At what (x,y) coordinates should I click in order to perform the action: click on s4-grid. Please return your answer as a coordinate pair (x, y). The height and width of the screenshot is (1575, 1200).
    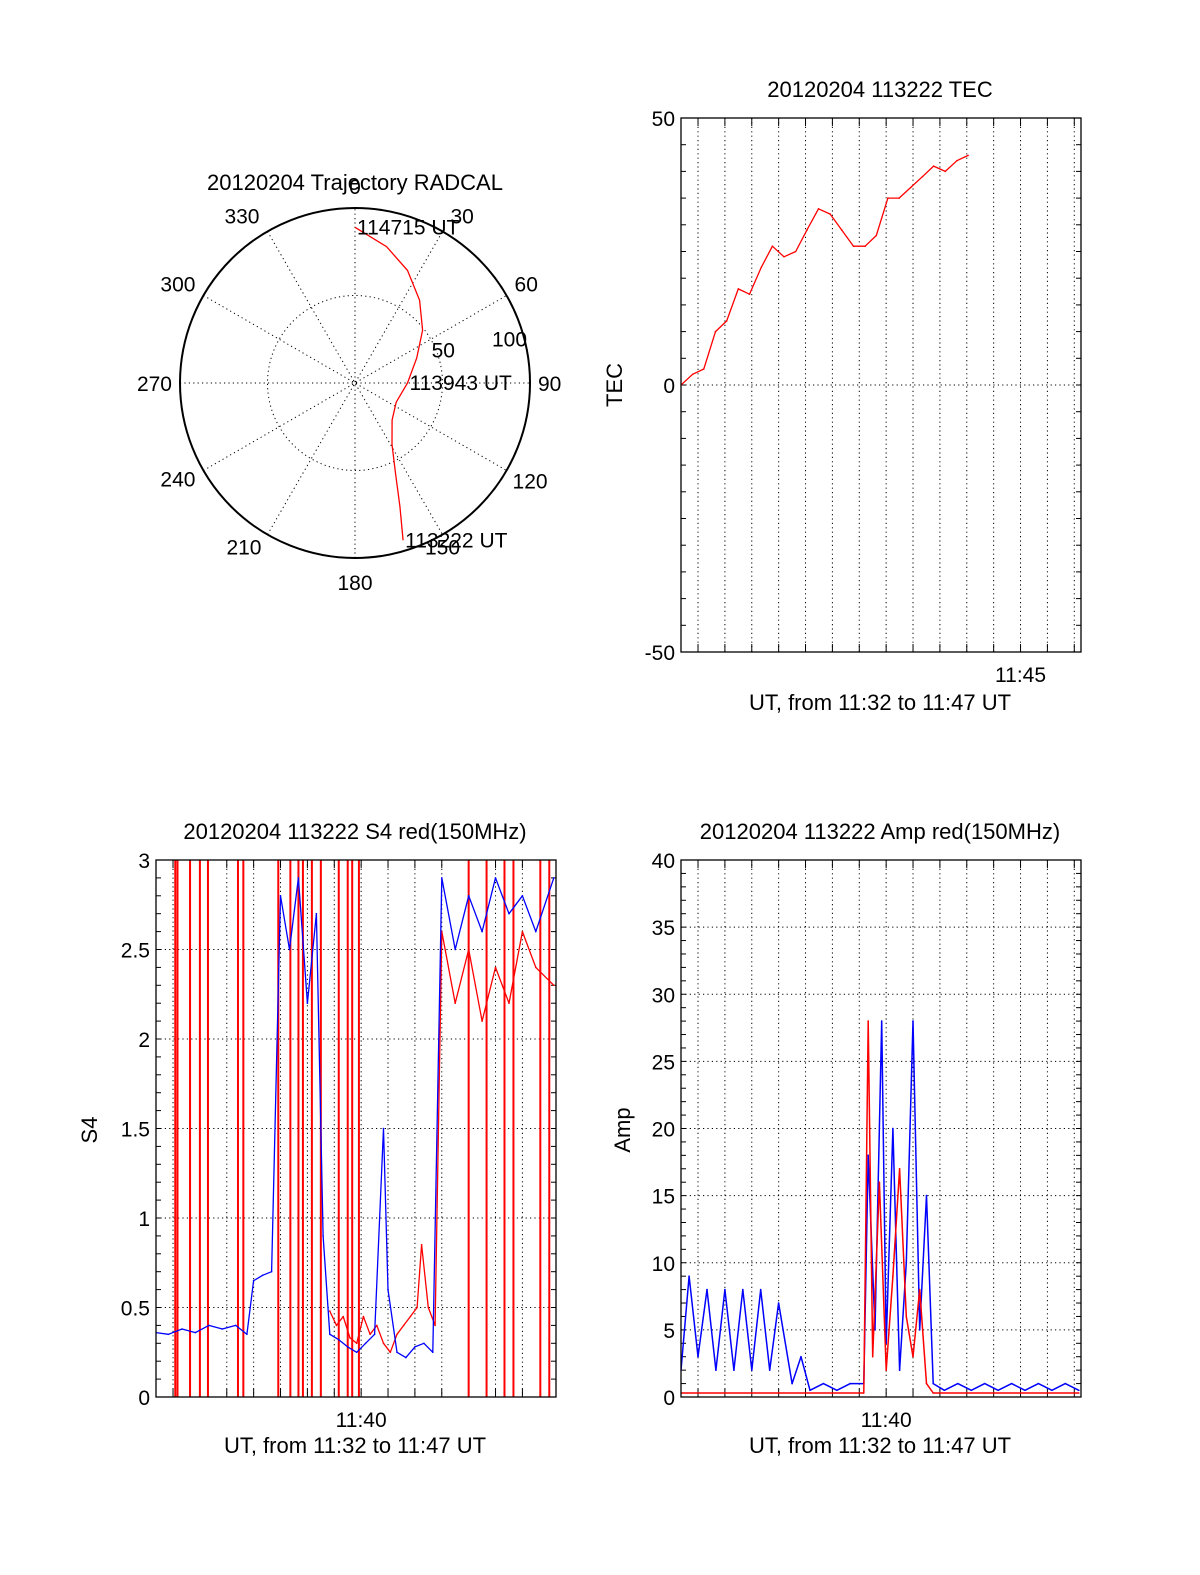
    Looking at the image, I should click on (356, 1128).